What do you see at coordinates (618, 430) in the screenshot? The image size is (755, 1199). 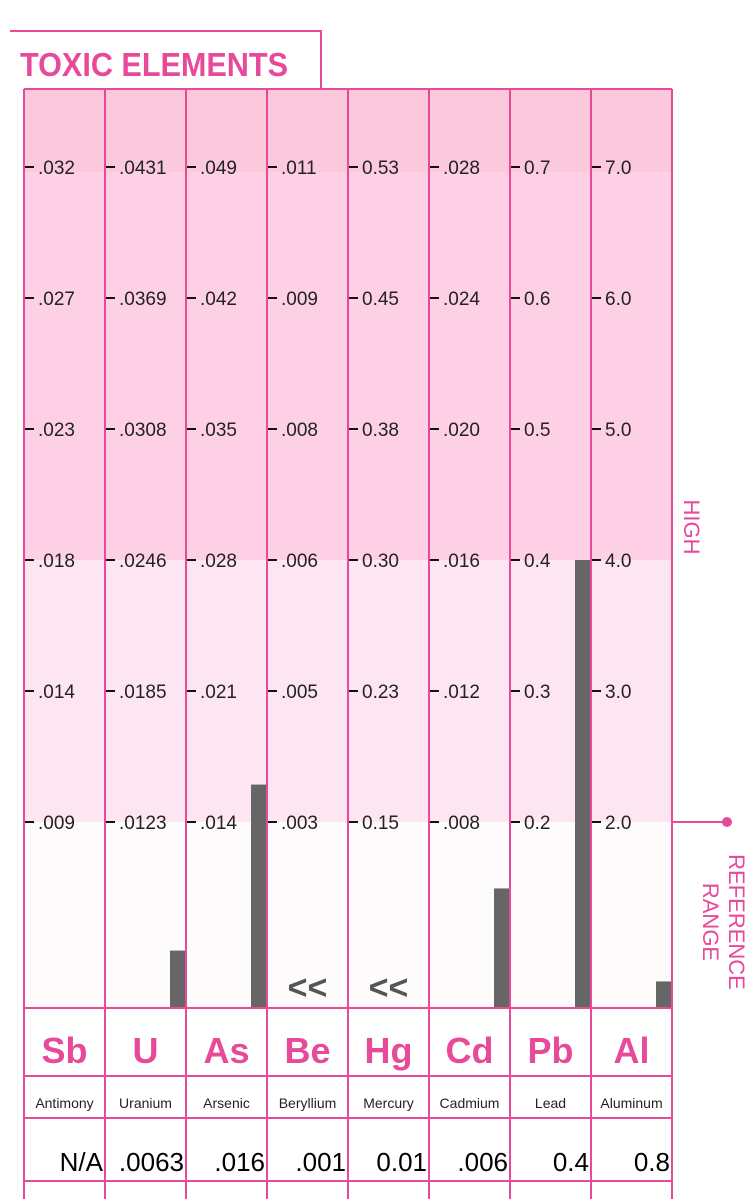 I see `tick-label: 5.0` at bounding box center [618, 430].